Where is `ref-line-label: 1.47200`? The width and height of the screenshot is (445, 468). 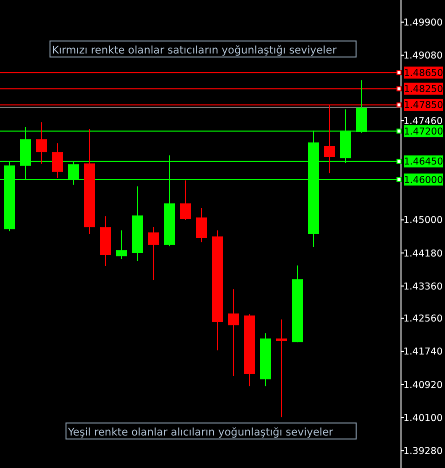 ref-line-label: 1.47200 is located at coordinates (424, 132).